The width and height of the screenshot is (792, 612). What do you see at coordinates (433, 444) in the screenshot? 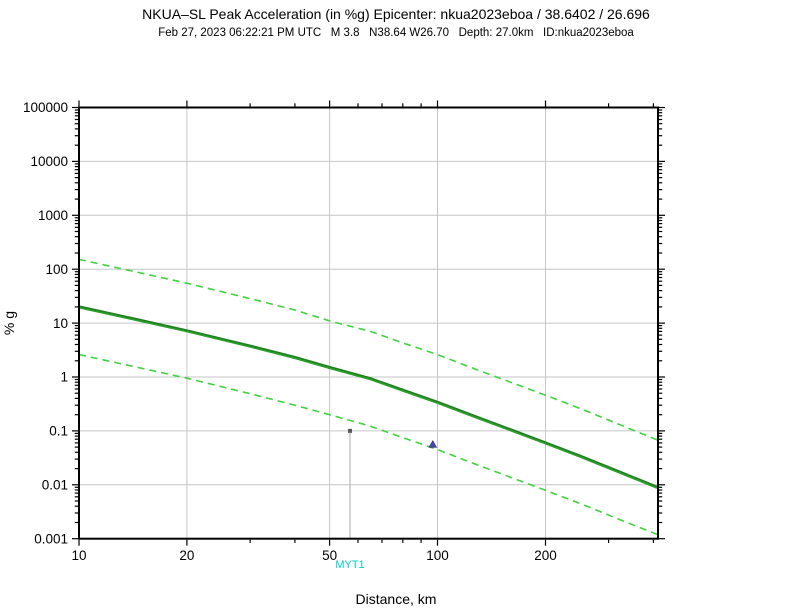
I see `station-triangle-marker` at bounding box center [433, 444].